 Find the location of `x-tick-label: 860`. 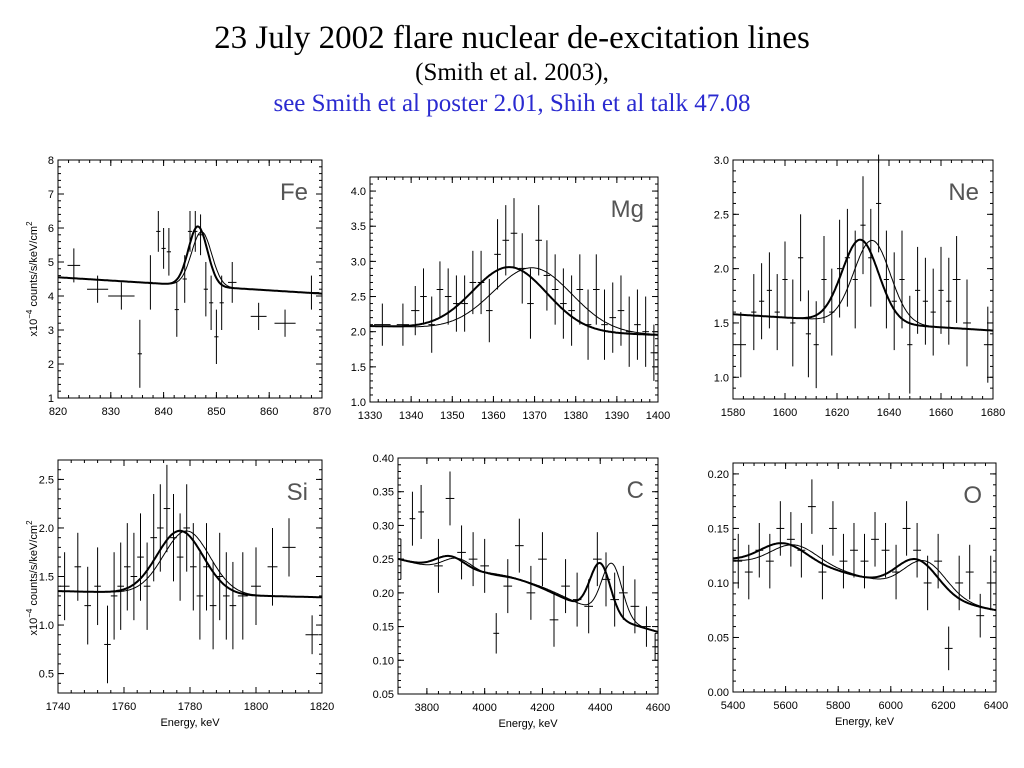

x-tick-label: 860 is located at coordinates (269, 412).